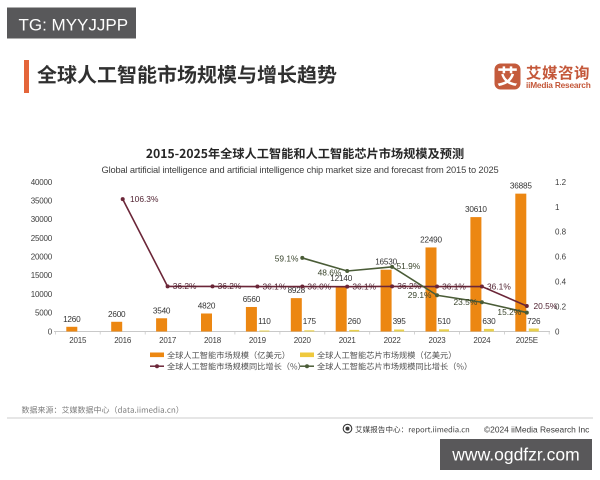  What do you see at coordinates (213, 340) in the screenshot?
I see `svg-text: 2018` at bounding box center [213, 340].